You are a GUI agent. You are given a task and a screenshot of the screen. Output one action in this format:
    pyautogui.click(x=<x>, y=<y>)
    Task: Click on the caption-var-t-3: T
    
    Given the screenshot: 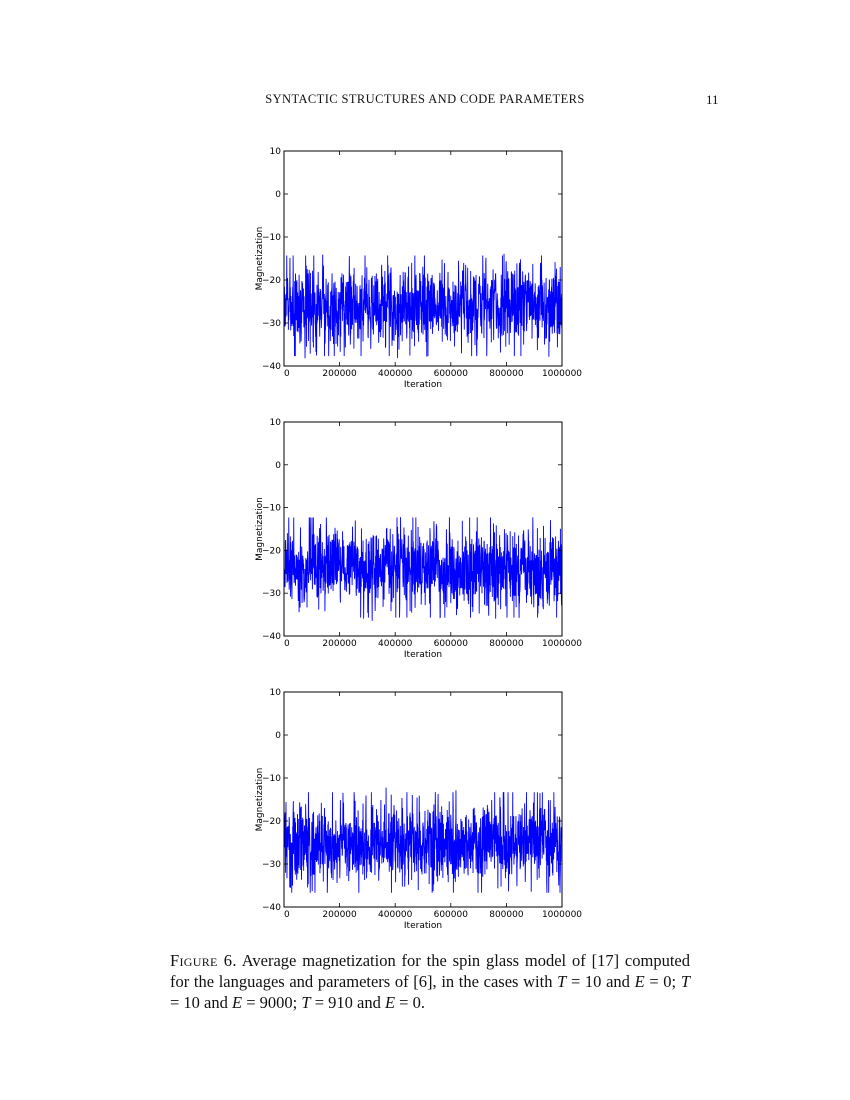 What is the action you would take?
    pyautogui.click(x=306, y=1002)
    